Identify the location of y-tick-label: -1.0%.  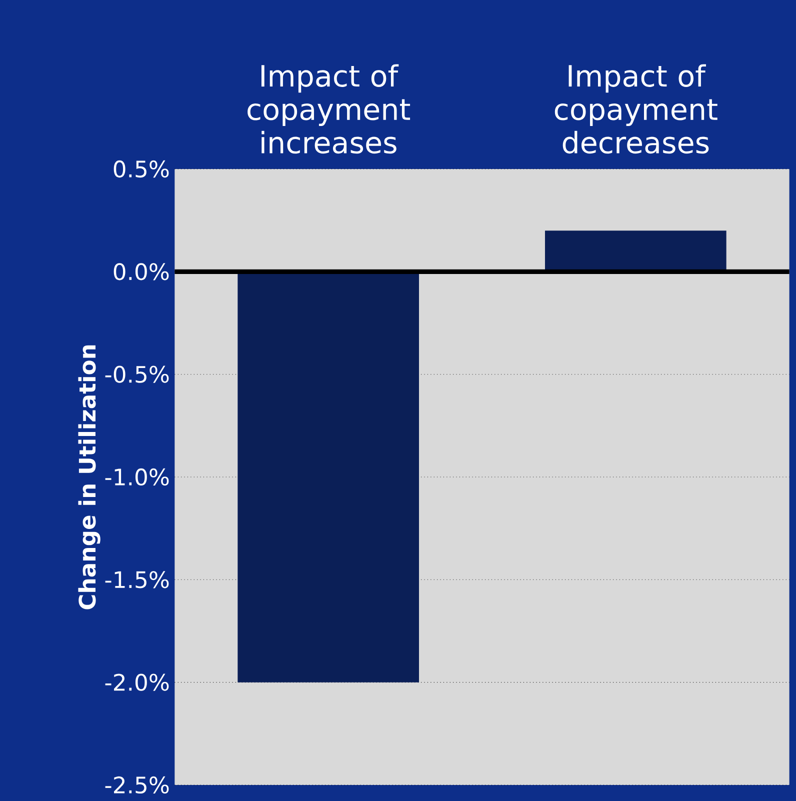
(137, 477).